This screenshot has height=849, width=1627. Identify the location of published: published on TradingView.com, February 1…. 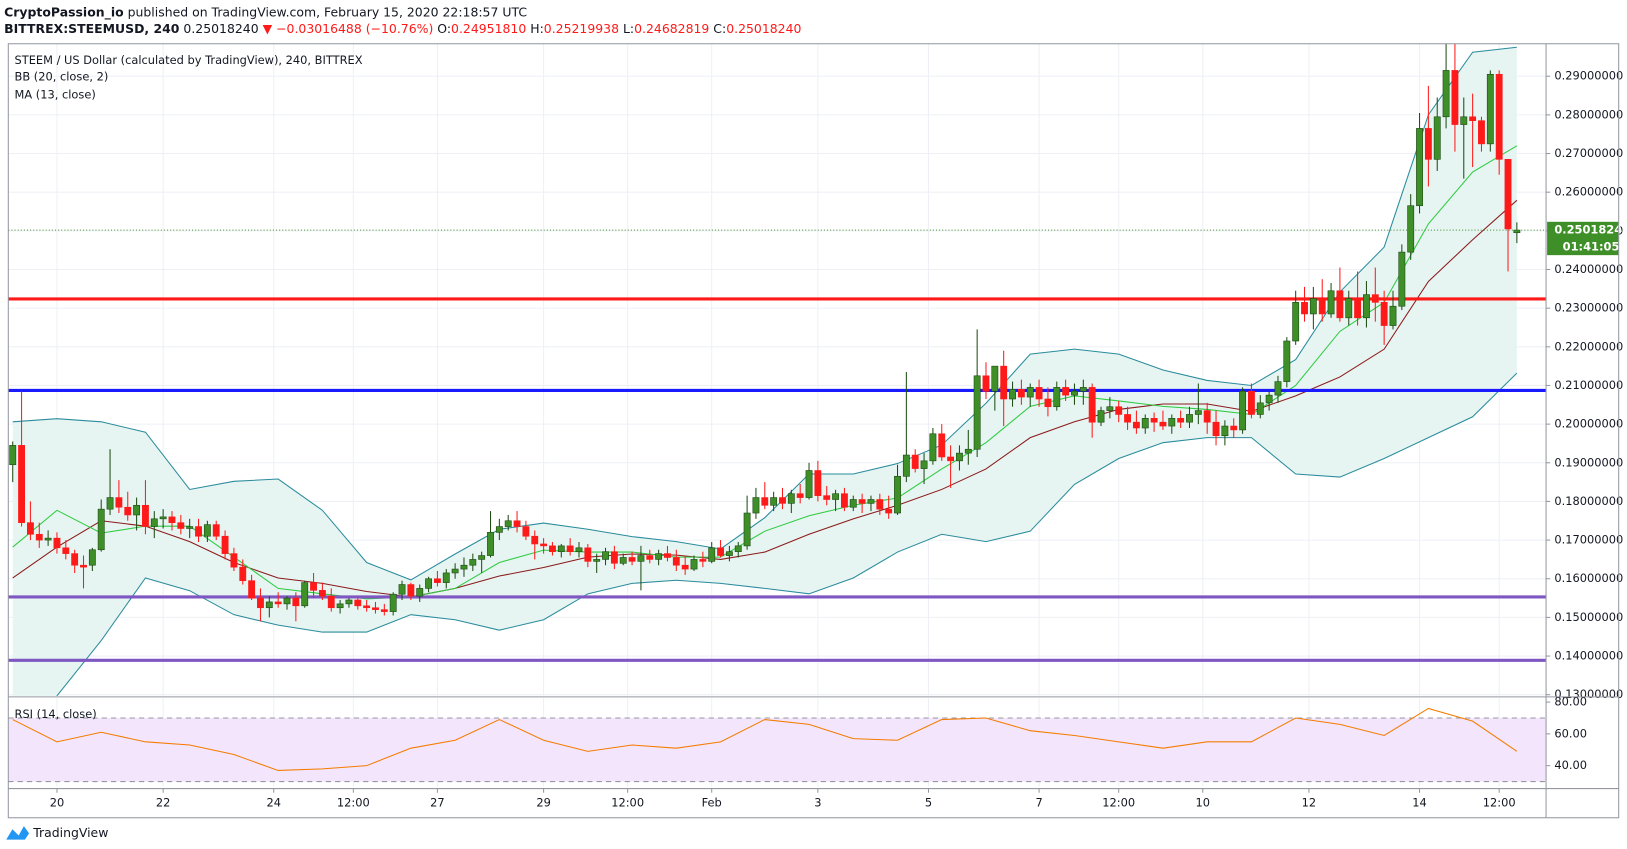
(328, 11).